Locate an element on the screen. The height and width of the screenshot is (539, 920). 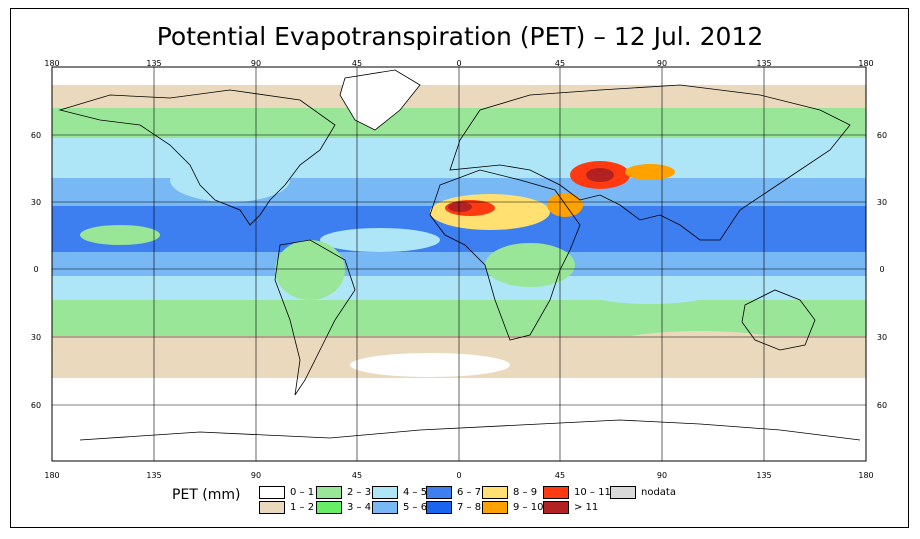
australia-outline is located at coordinates (778, 320).